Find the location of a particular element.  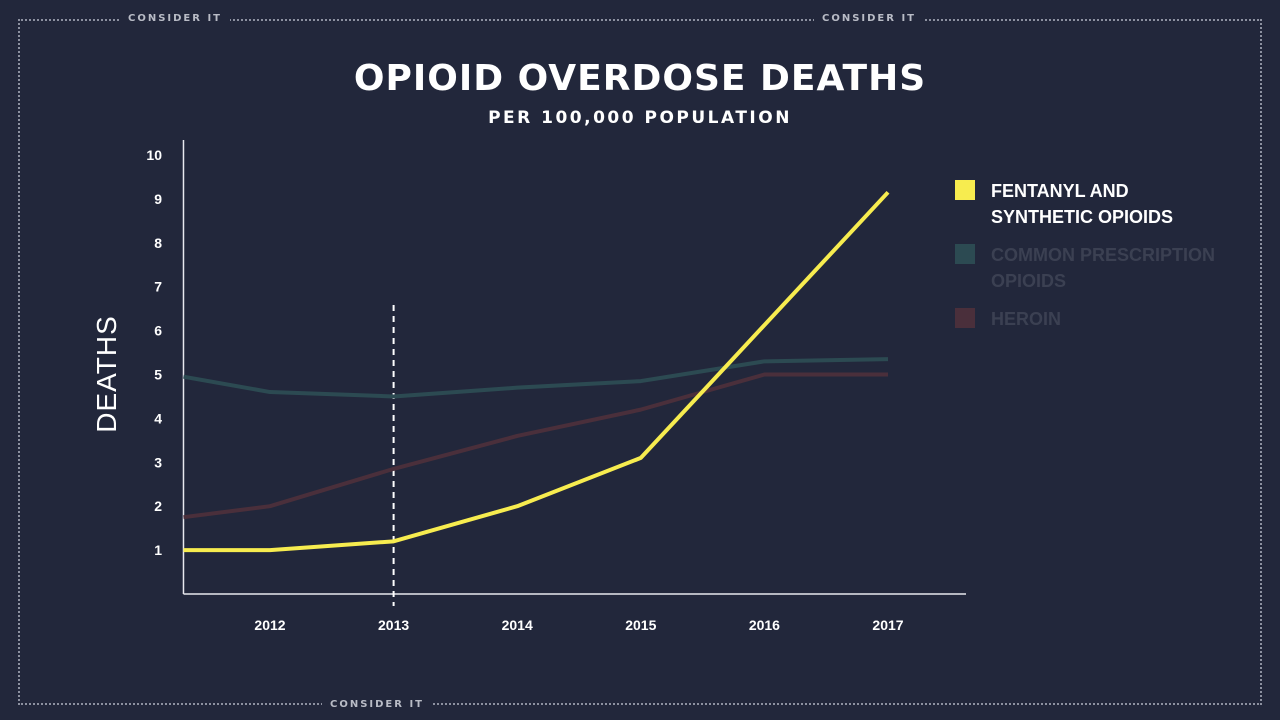

y-tick-label: 4 is located at coordinates (158, 418).